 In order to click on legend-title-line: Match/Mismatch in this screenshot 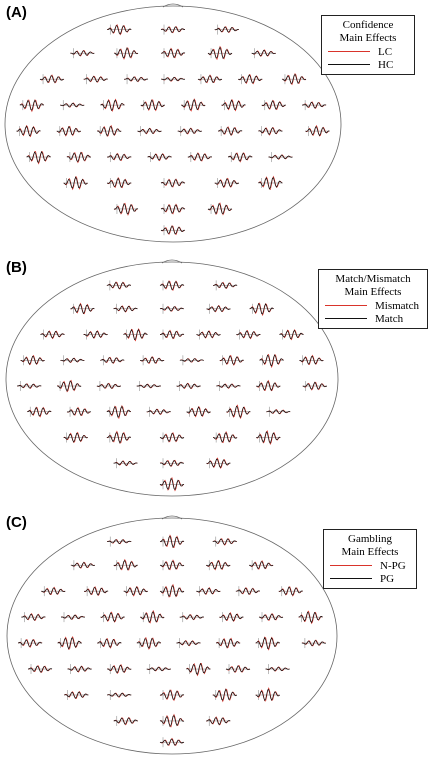, I will do `click(373, 279)`.